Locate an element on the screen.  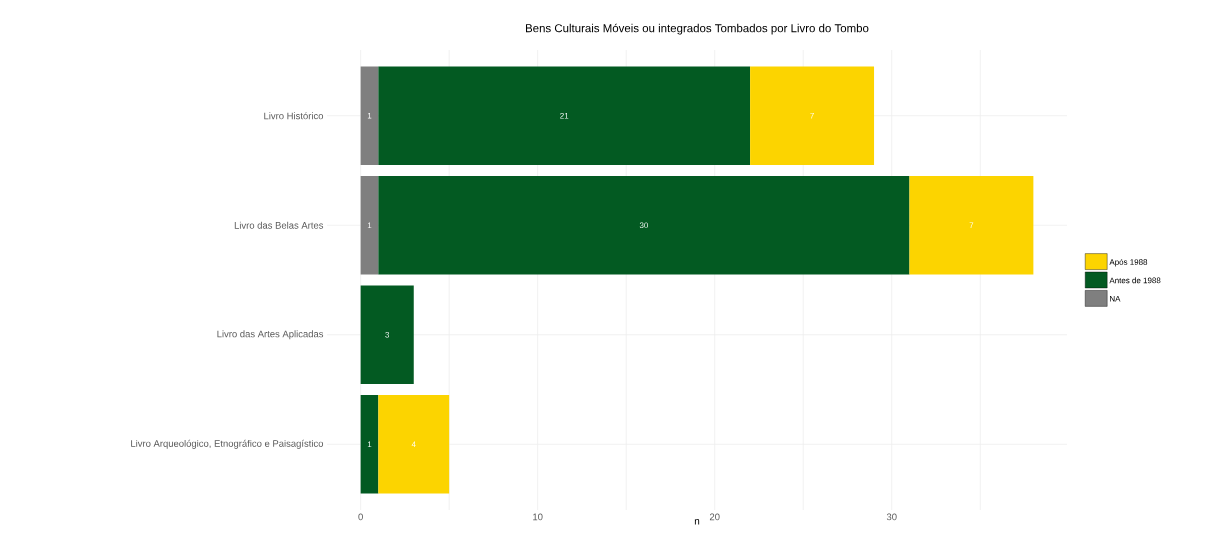
y-tick-label: Livro Arqueológico, Etnográfico e Paisagístico is located at coordinates (227, 444).